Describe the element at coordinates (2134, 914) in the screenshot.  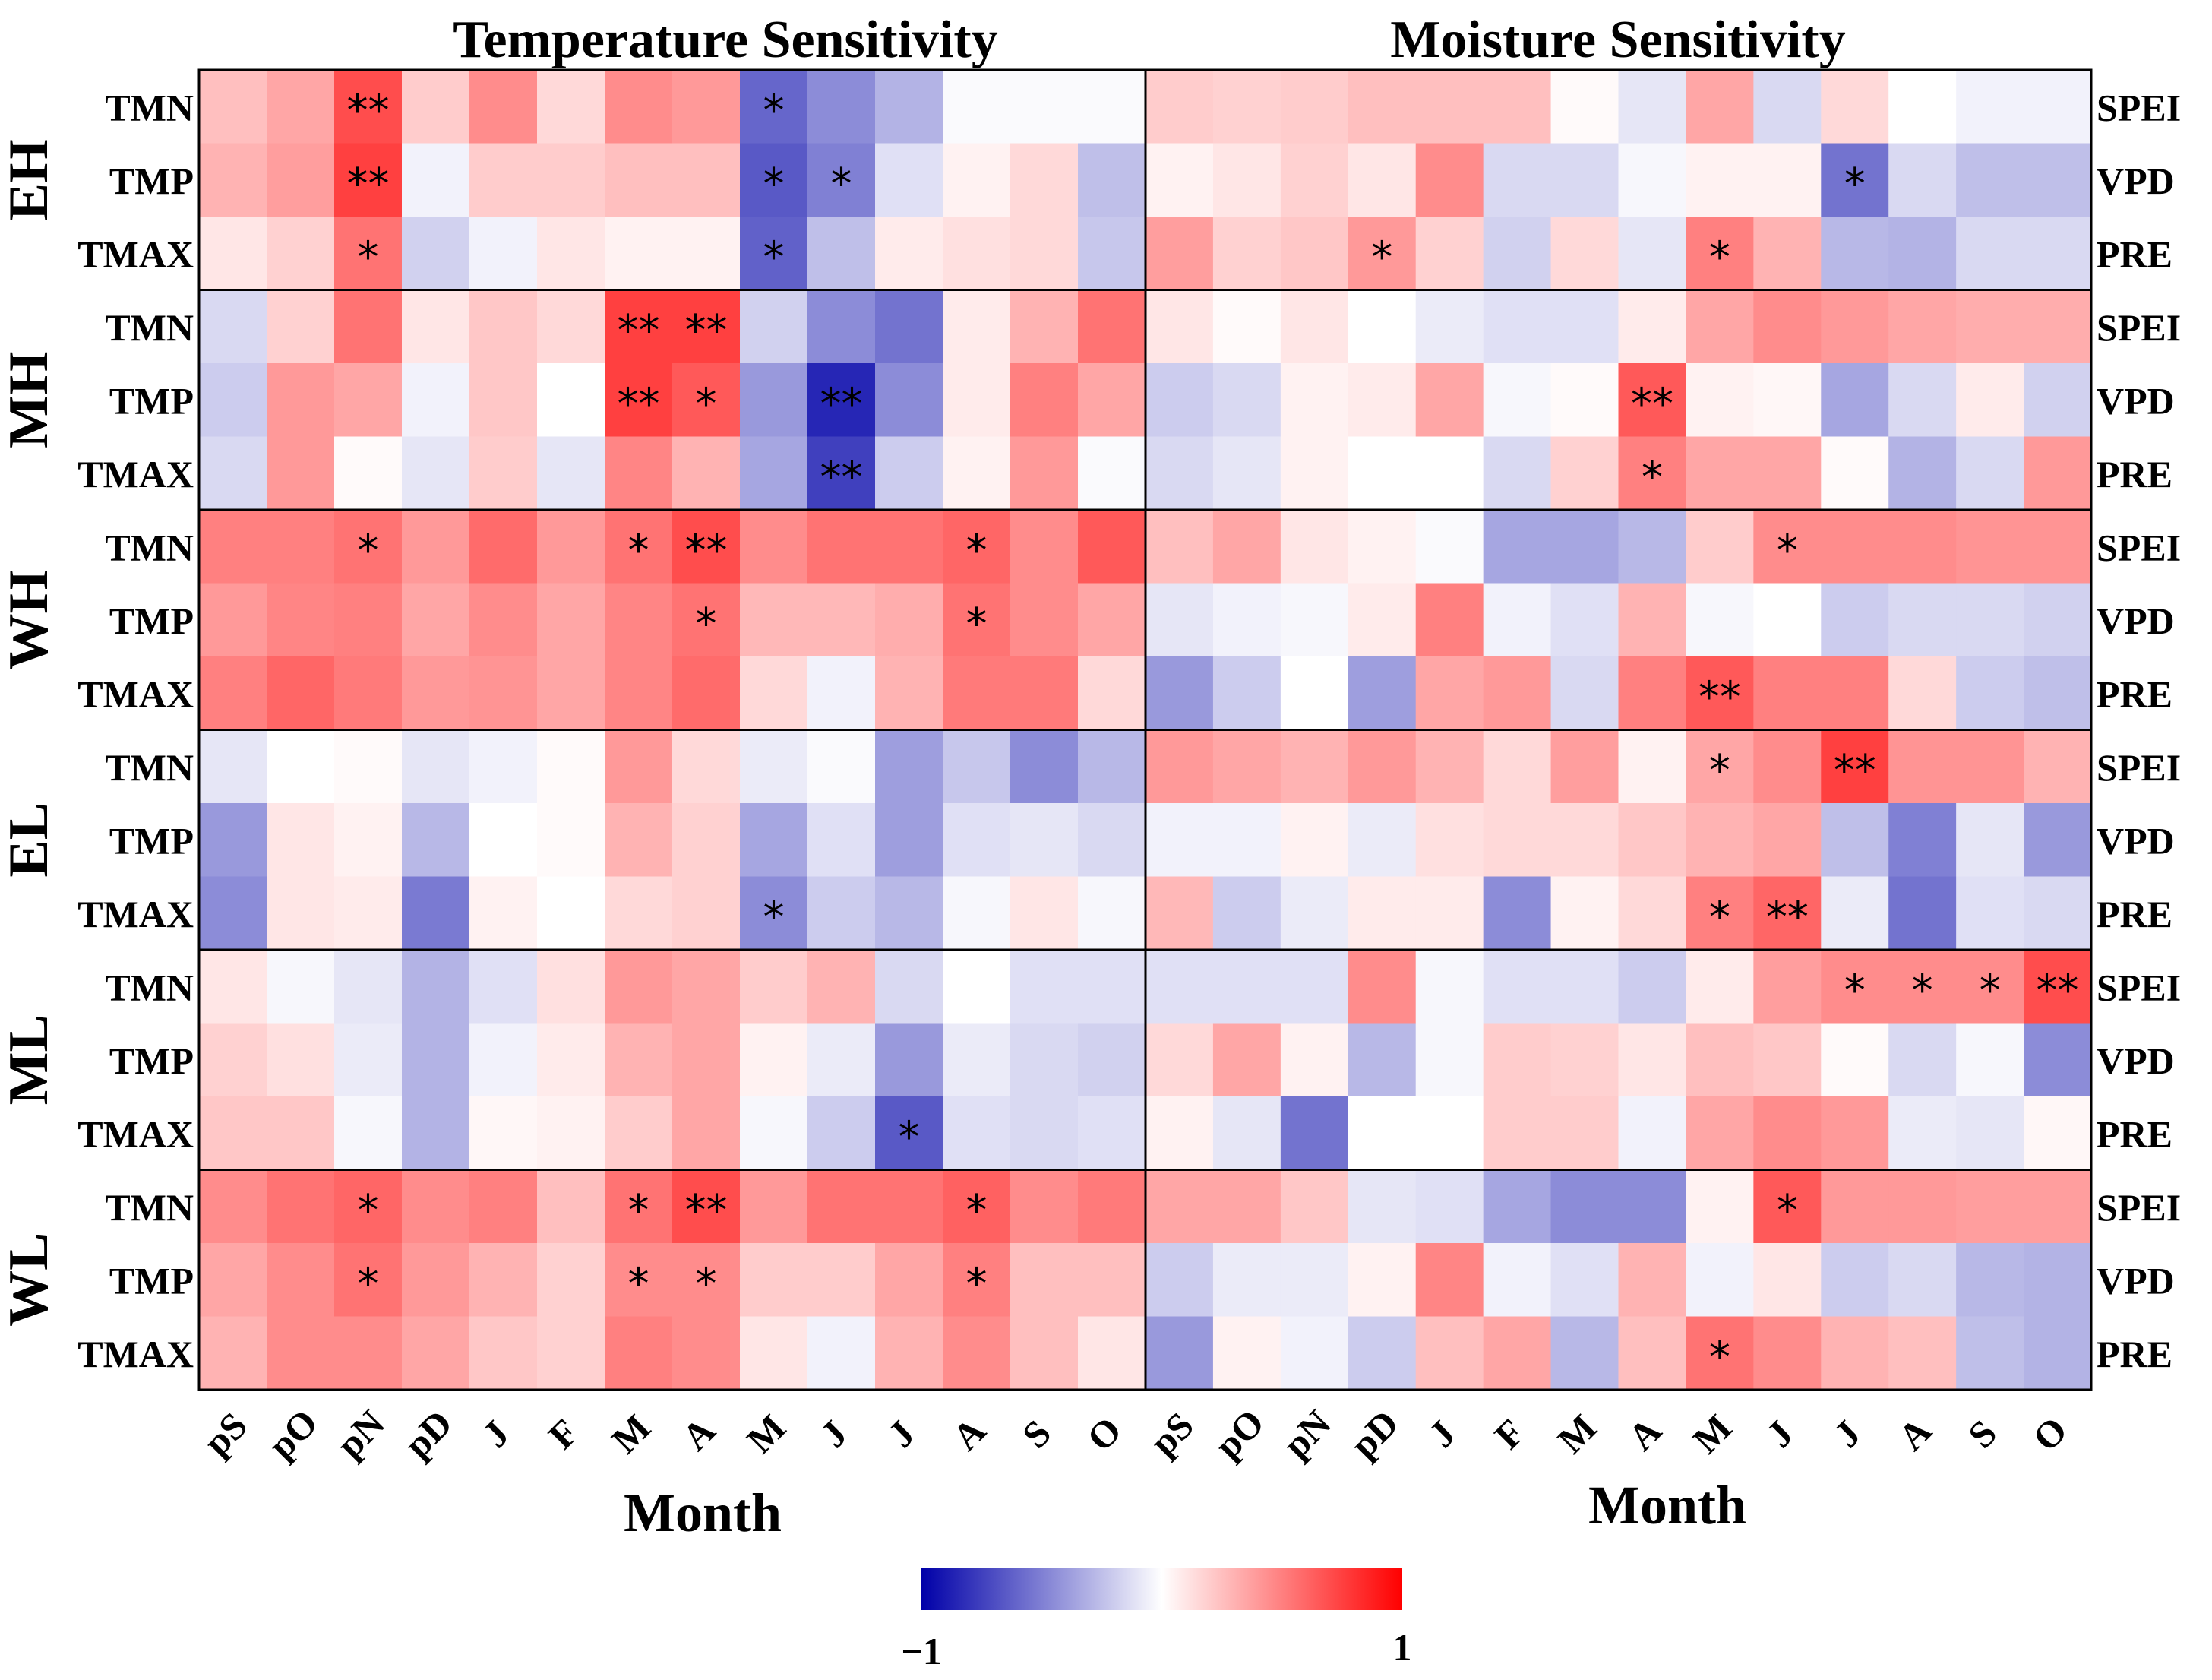
I see `row-label-pre: PRE` at that location.